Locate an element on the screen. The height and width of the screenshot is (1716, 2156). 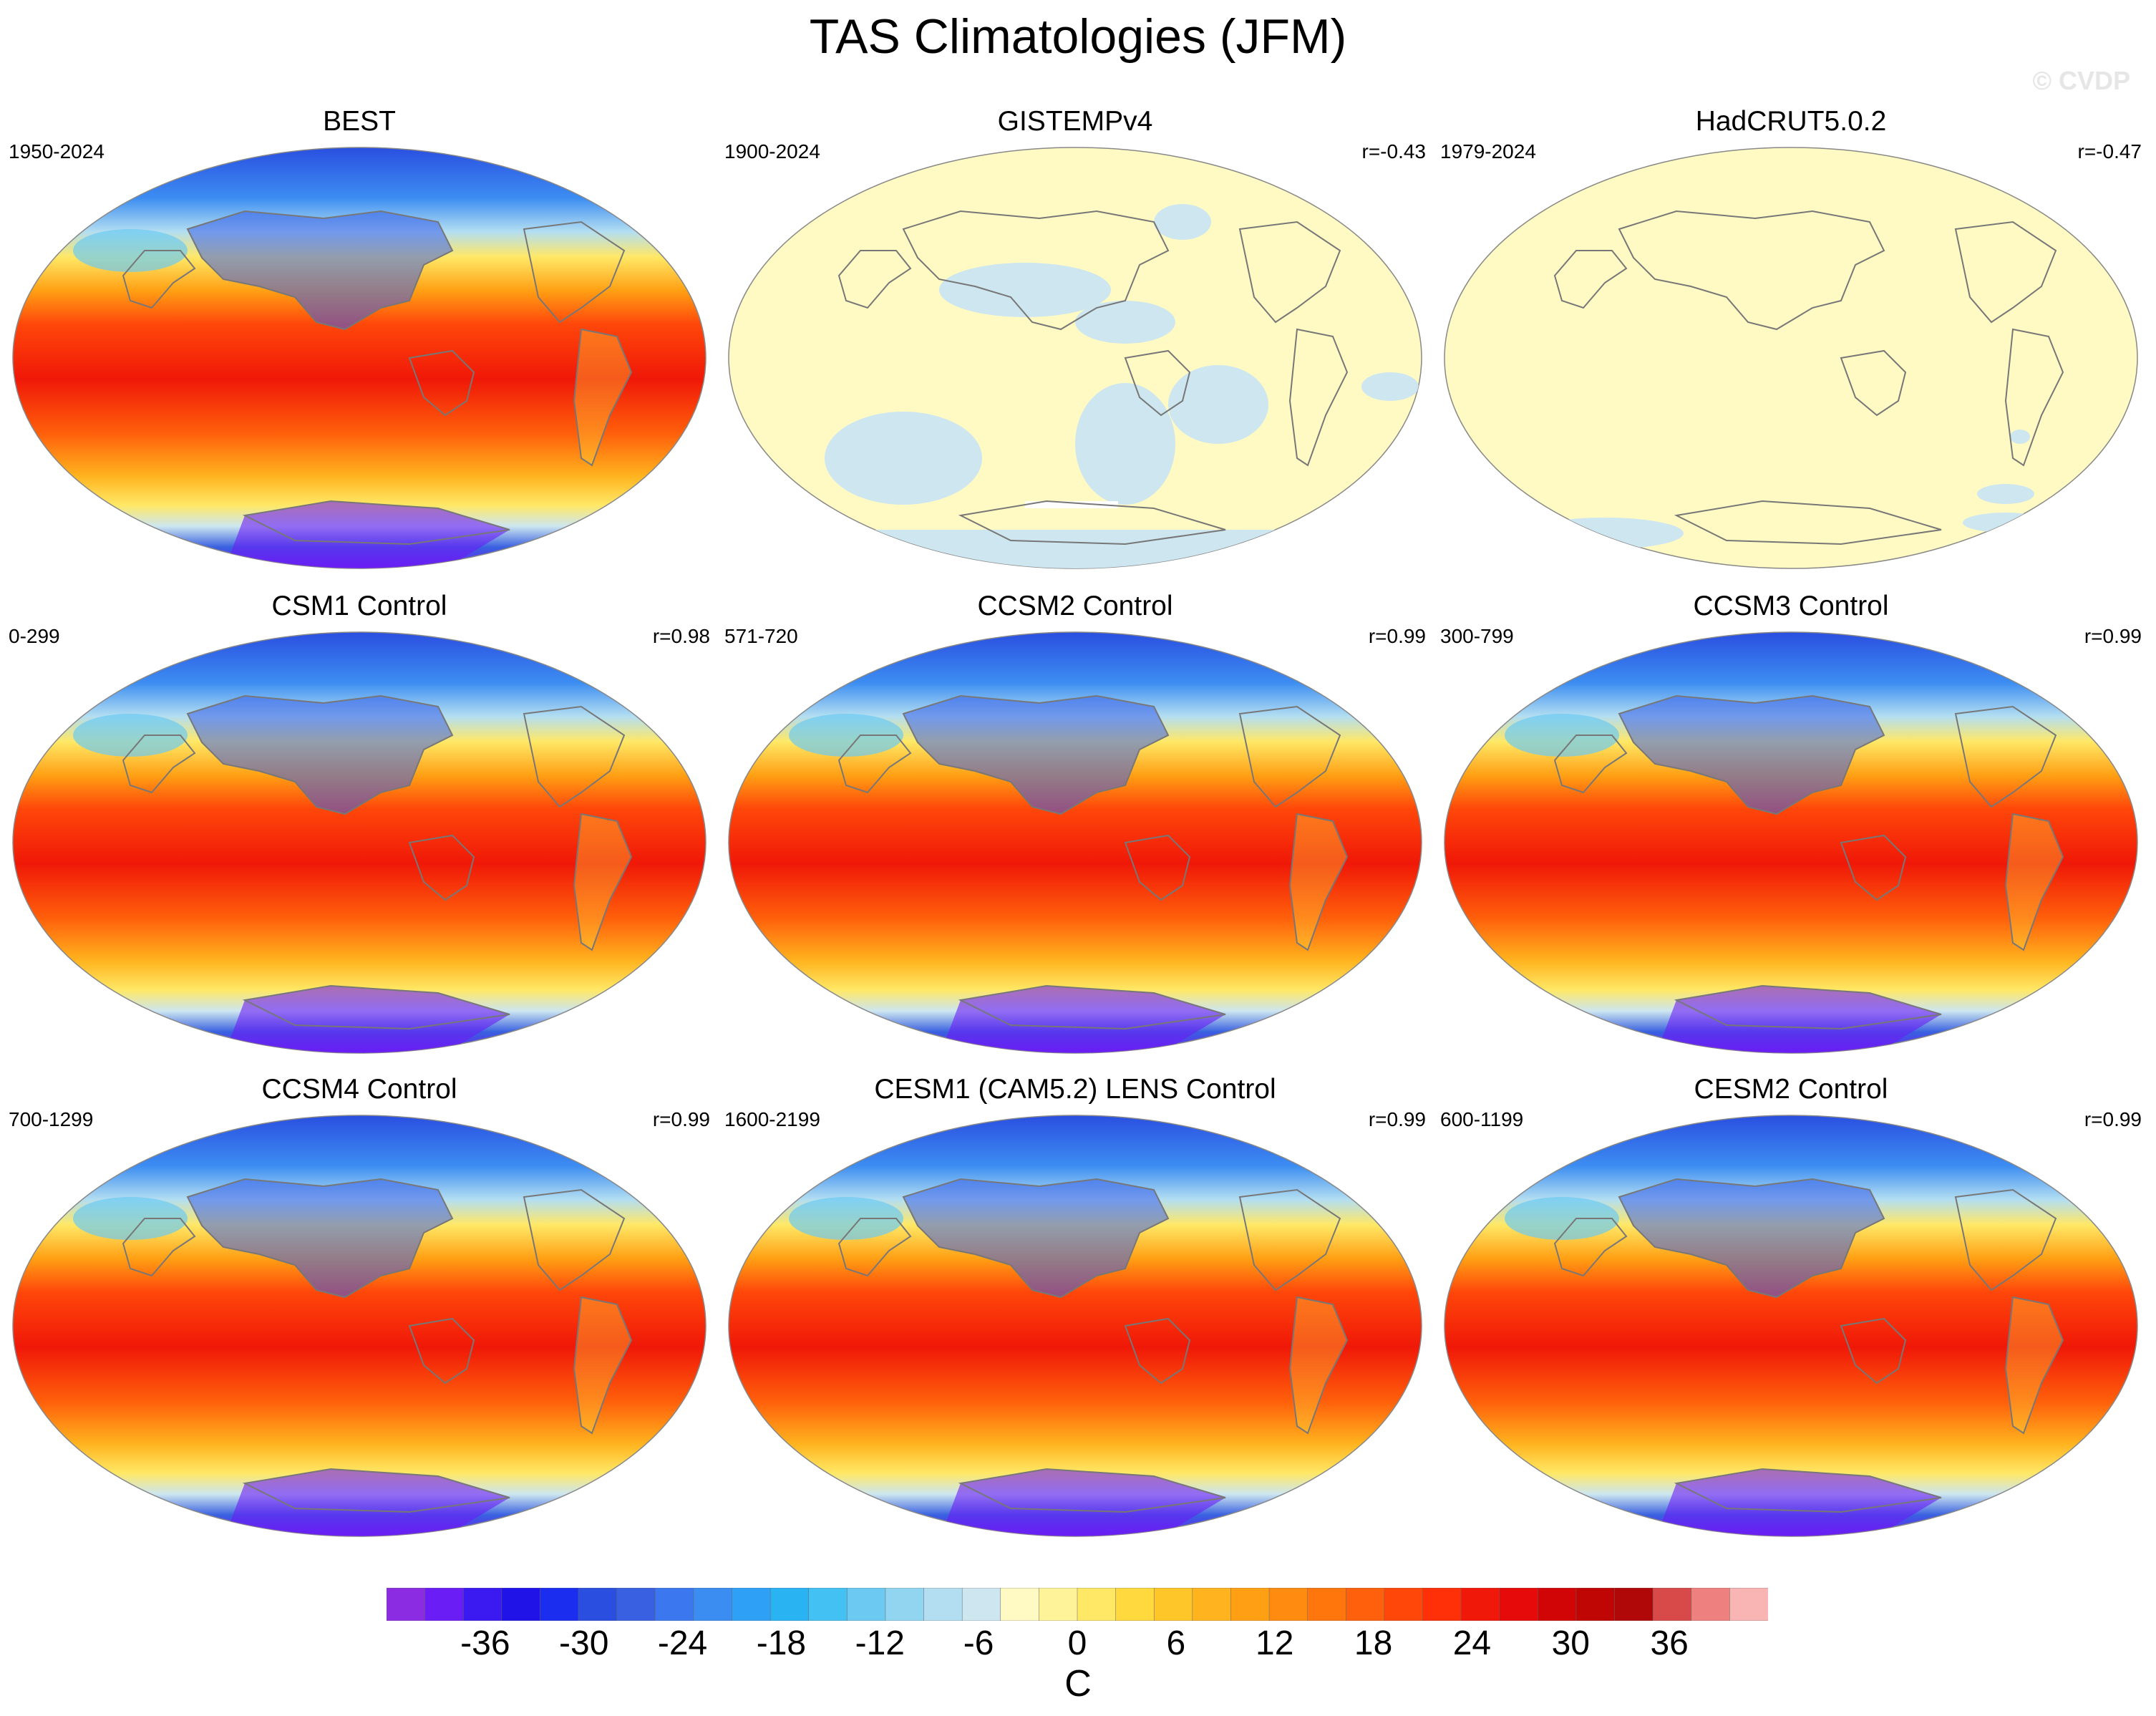
colorbar-tick-label: 30 is located at coordinates (1570, 1643).